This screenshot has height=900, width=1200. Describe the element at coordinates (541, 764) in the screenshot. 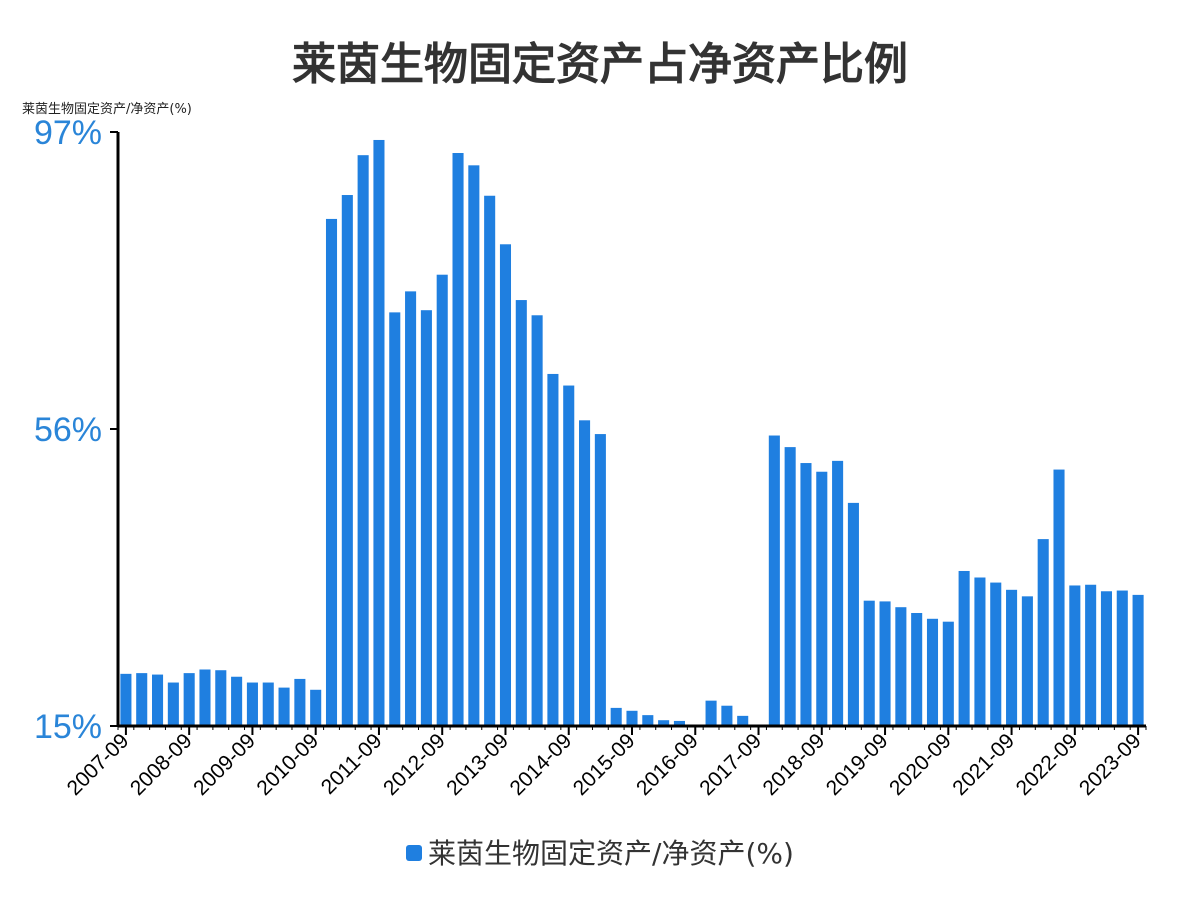

I see `x-tick-label: 2014-09` at that location.